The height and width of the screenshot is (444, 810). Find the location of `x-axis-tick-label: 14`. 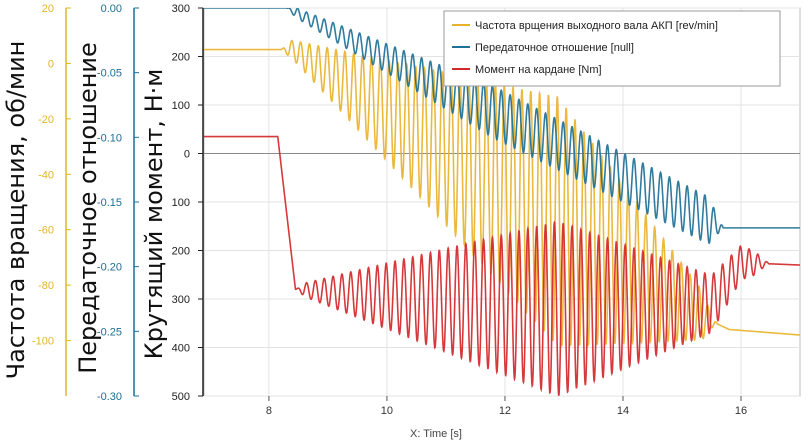

x-axis-tick-label: 14 is located at coordinates (623, 411).